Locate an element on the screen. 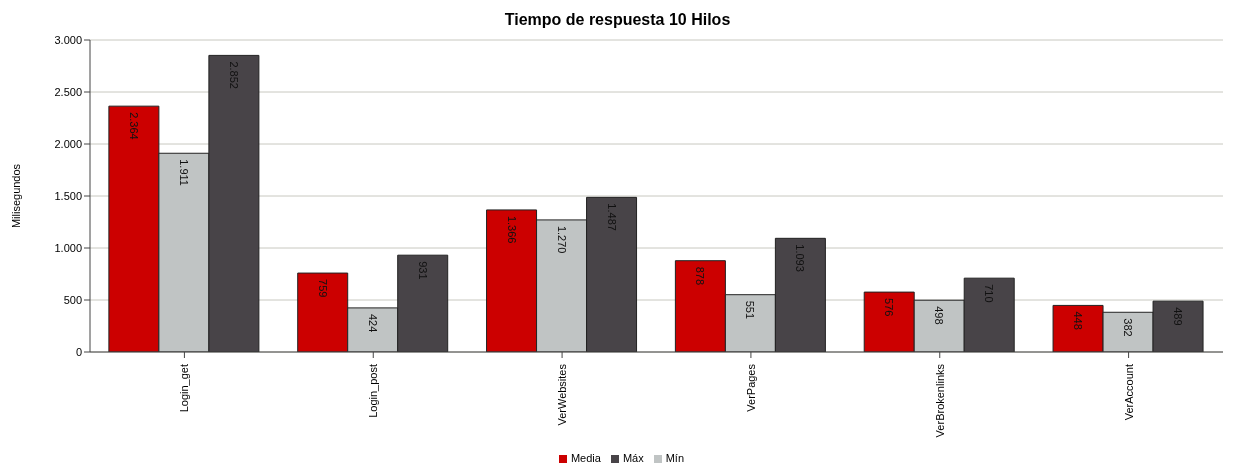  chart-title: Tiempo de respuesta 10 Hilos is located at coordinates (617, 20).